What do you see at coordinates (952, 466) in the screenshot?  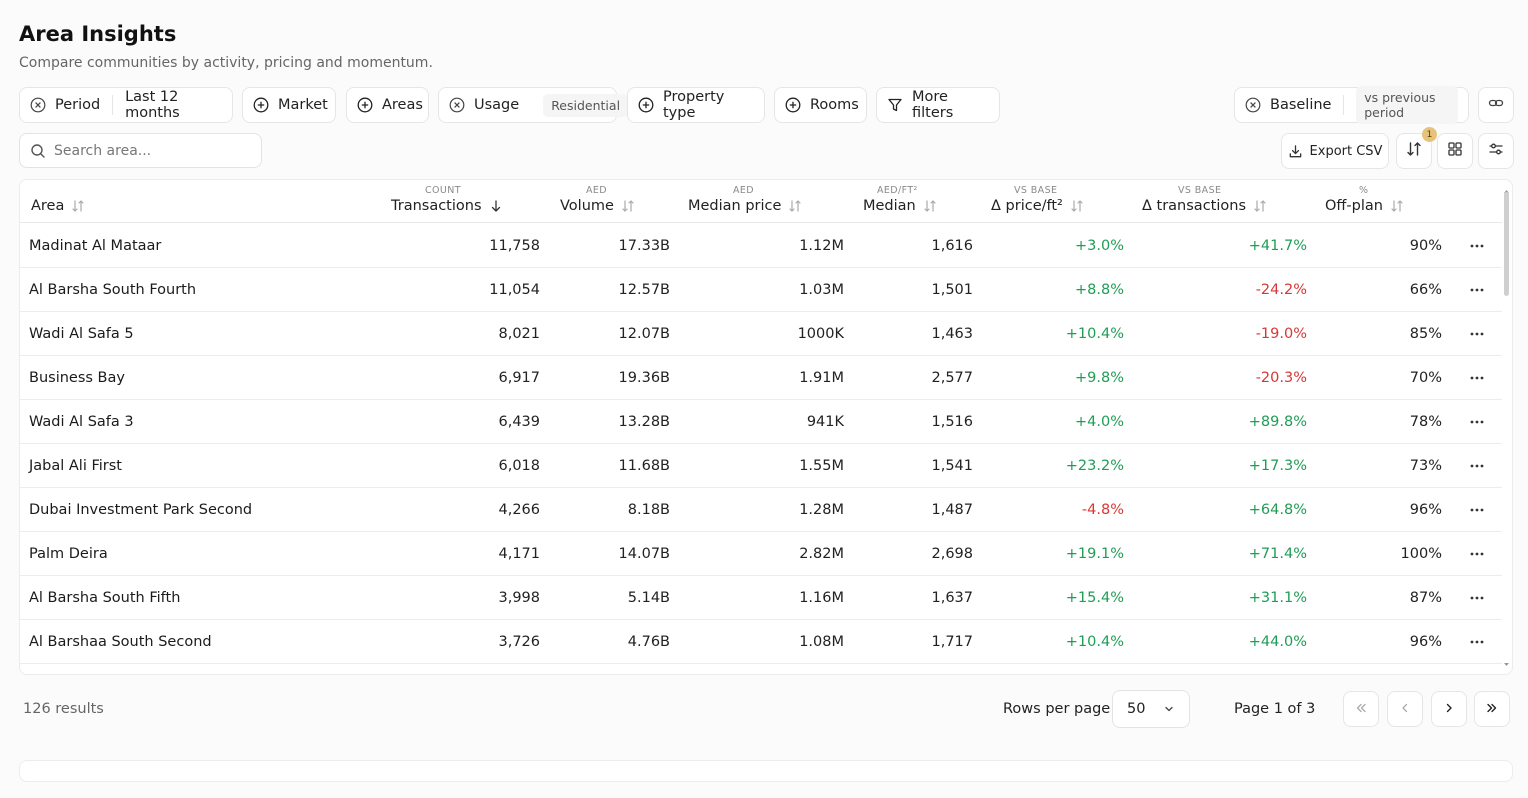 I see `cell-median: 1,541` at bounding box center [952, 466].